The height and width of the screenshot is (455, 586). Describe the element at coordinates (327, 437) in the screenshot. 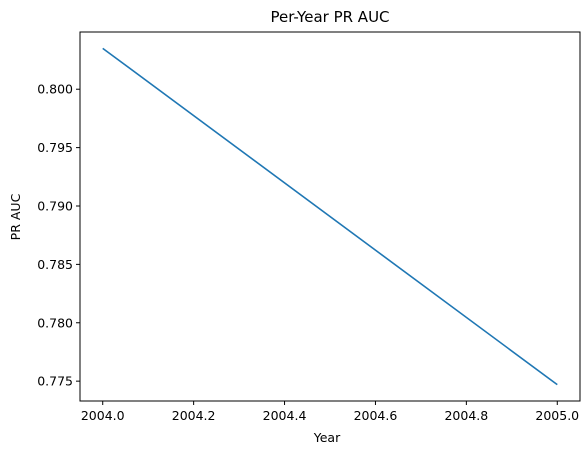

I see `x-axis-title: Year` at that location.